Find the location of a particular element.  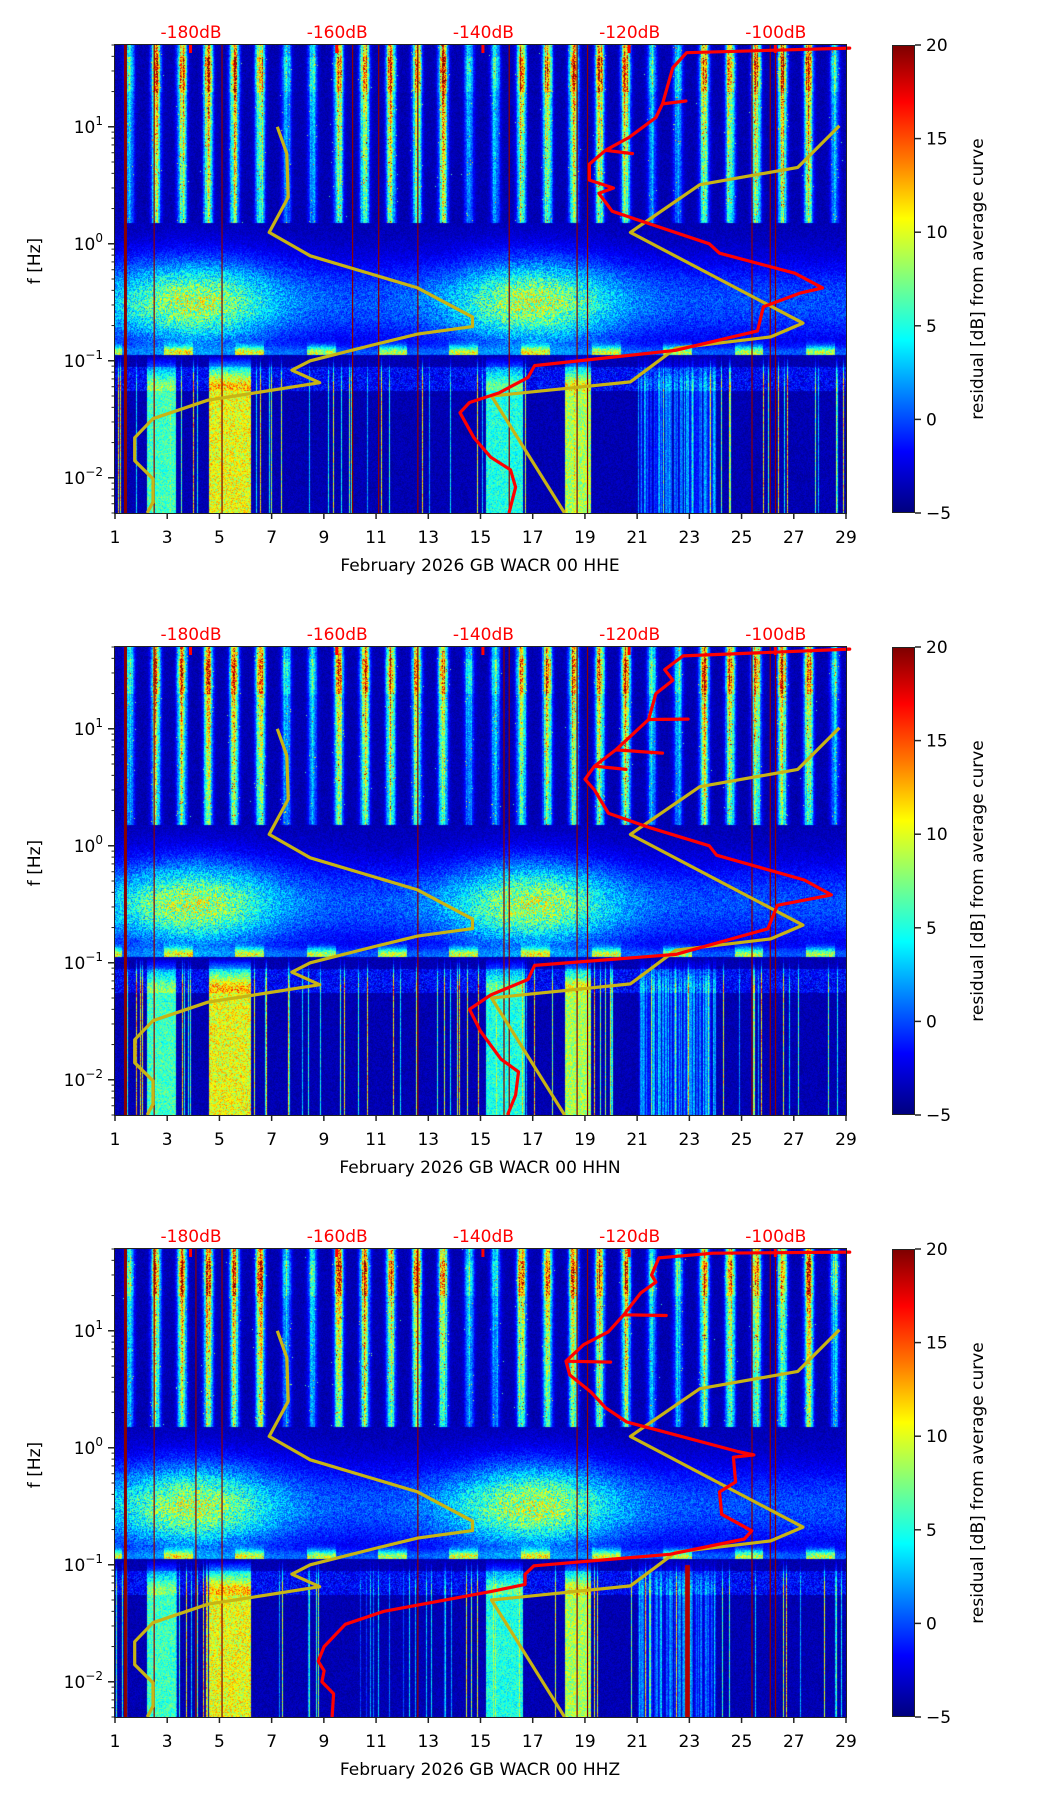

x-tick-label: 29 is located at coordinates (846, 1742).